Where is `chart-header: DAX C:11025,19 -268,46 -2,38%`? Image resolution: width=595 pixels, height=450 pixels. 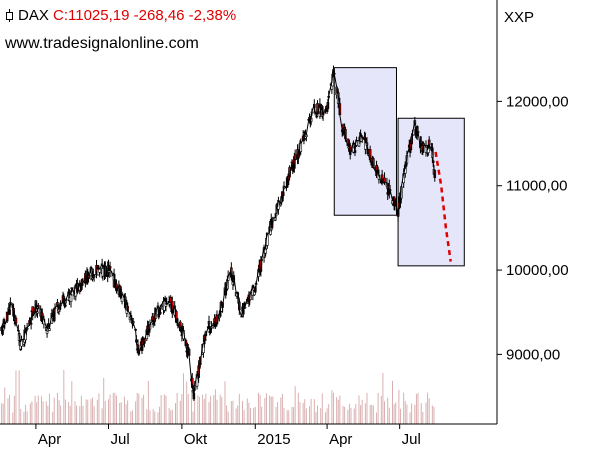
chart-header: DAX C:11025,19 -268,46 -2,38% is located at coordinates (120, 16).